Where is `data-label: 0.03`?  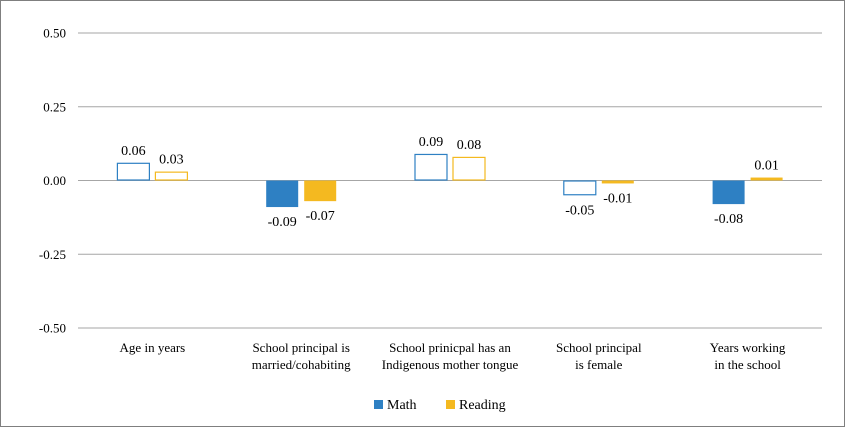
data-label: 0.03 is located at coordinates (171, 160).